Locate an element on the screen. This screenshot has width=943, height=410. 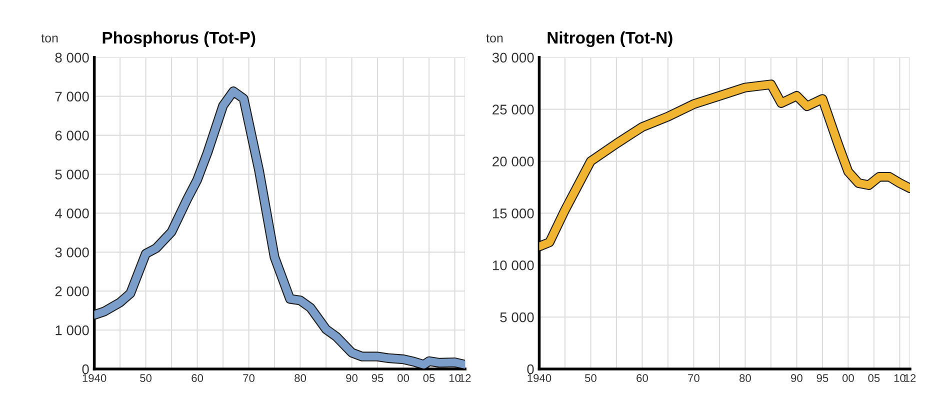
chart-title: Phosphorus (Tot-P) is located at coordinates (179, 39).